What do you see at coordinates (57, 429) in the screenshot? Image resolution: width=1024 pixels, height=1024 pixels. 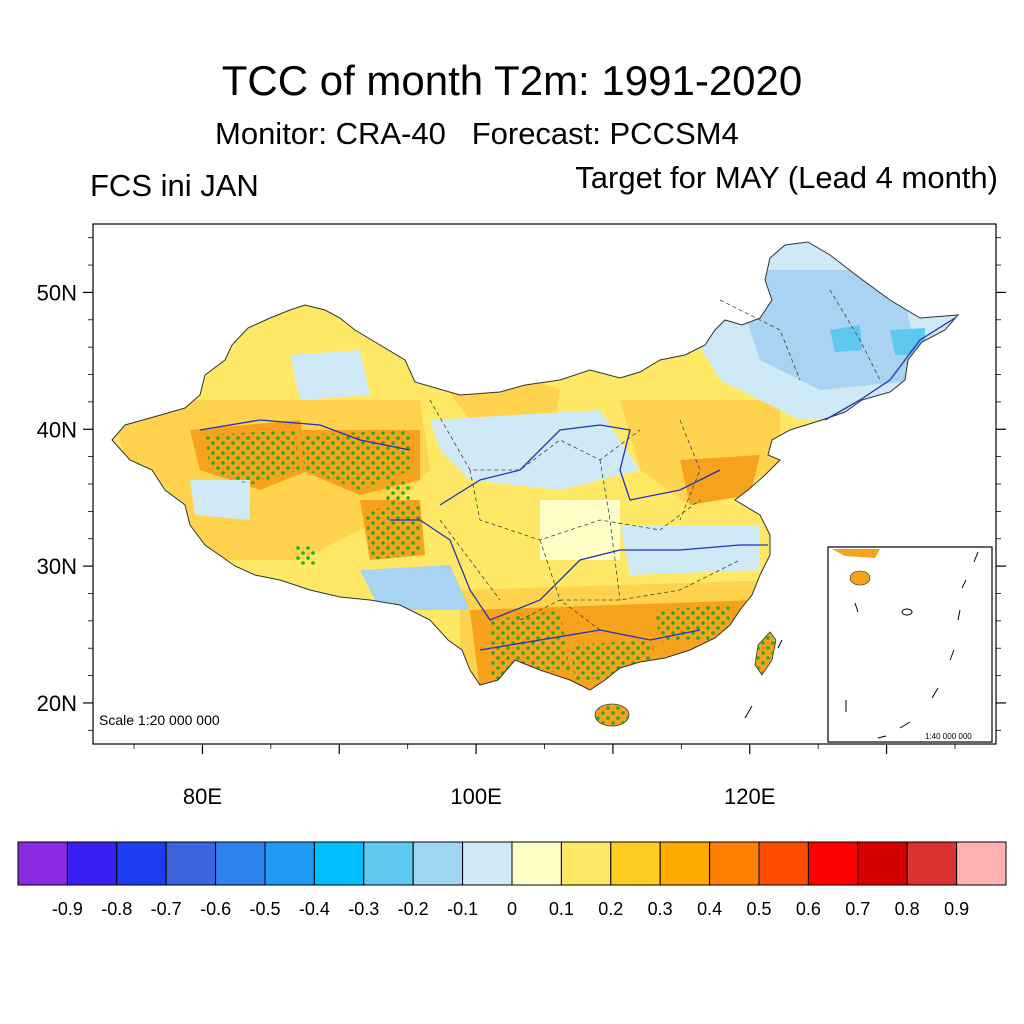 I see `lat-label: 40N` at bounding box center [57, 429].